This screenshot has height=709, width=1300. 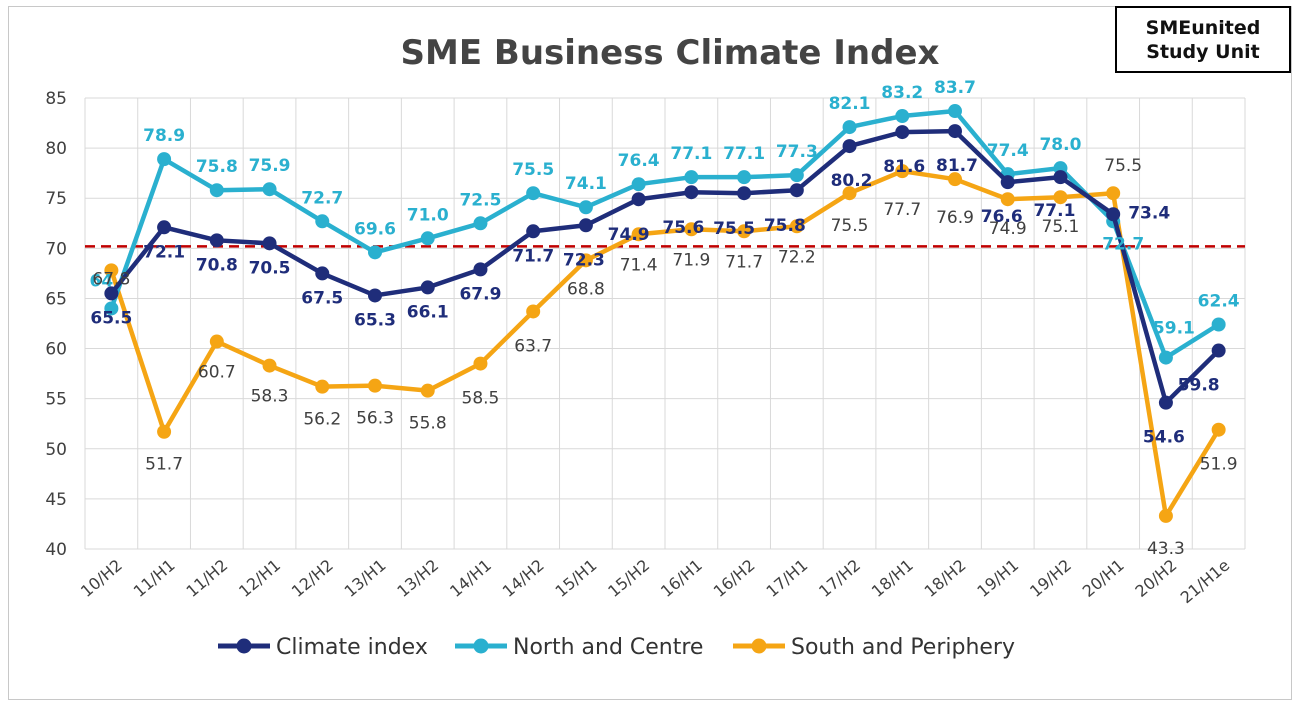 I want to click on north-centre-label: 75.8, so click(x=217, y=167).